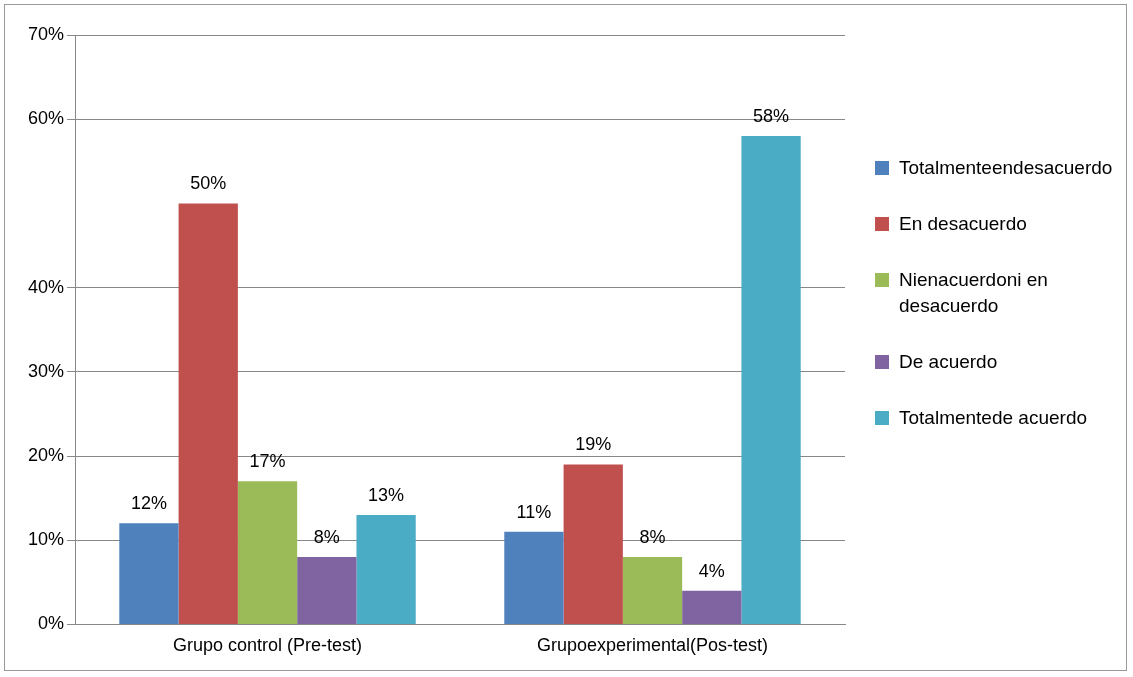  Describe the element at coordinates (948, 362) in the screenshot. I see `legend-label: De acuerdo` at that location.